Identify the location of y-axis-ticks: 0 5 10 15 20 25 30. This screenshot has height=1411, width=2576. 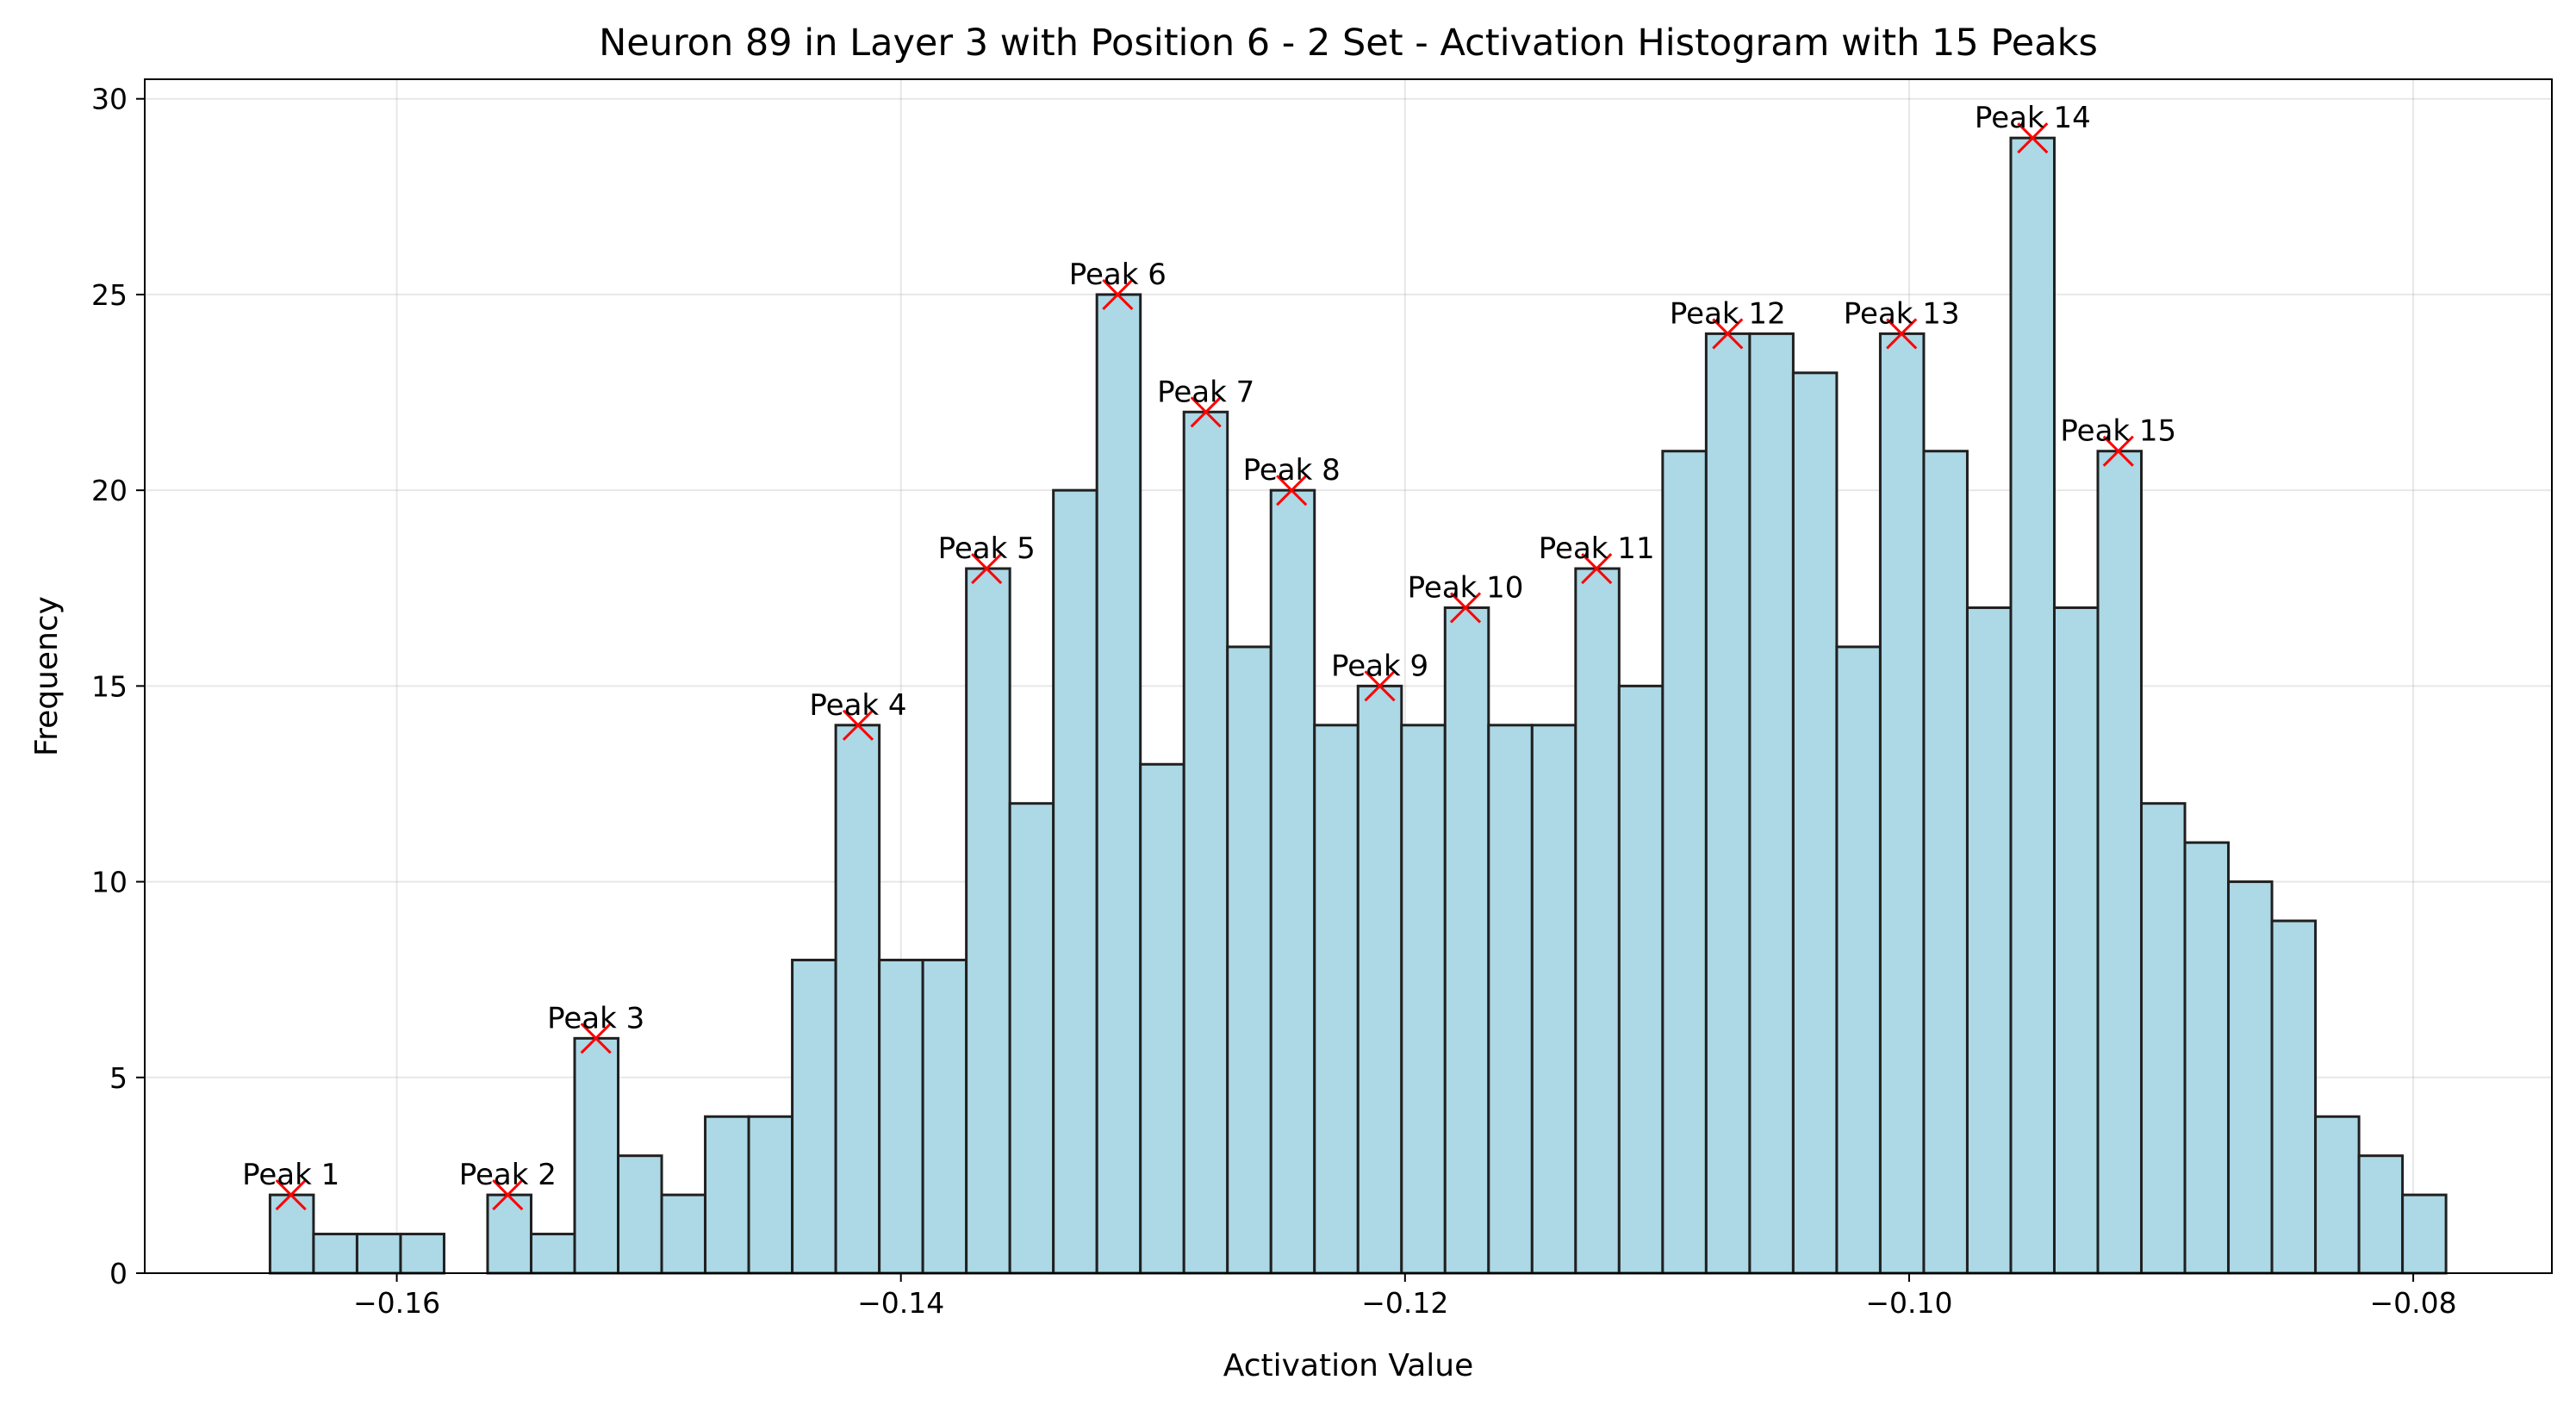
(118, 686).